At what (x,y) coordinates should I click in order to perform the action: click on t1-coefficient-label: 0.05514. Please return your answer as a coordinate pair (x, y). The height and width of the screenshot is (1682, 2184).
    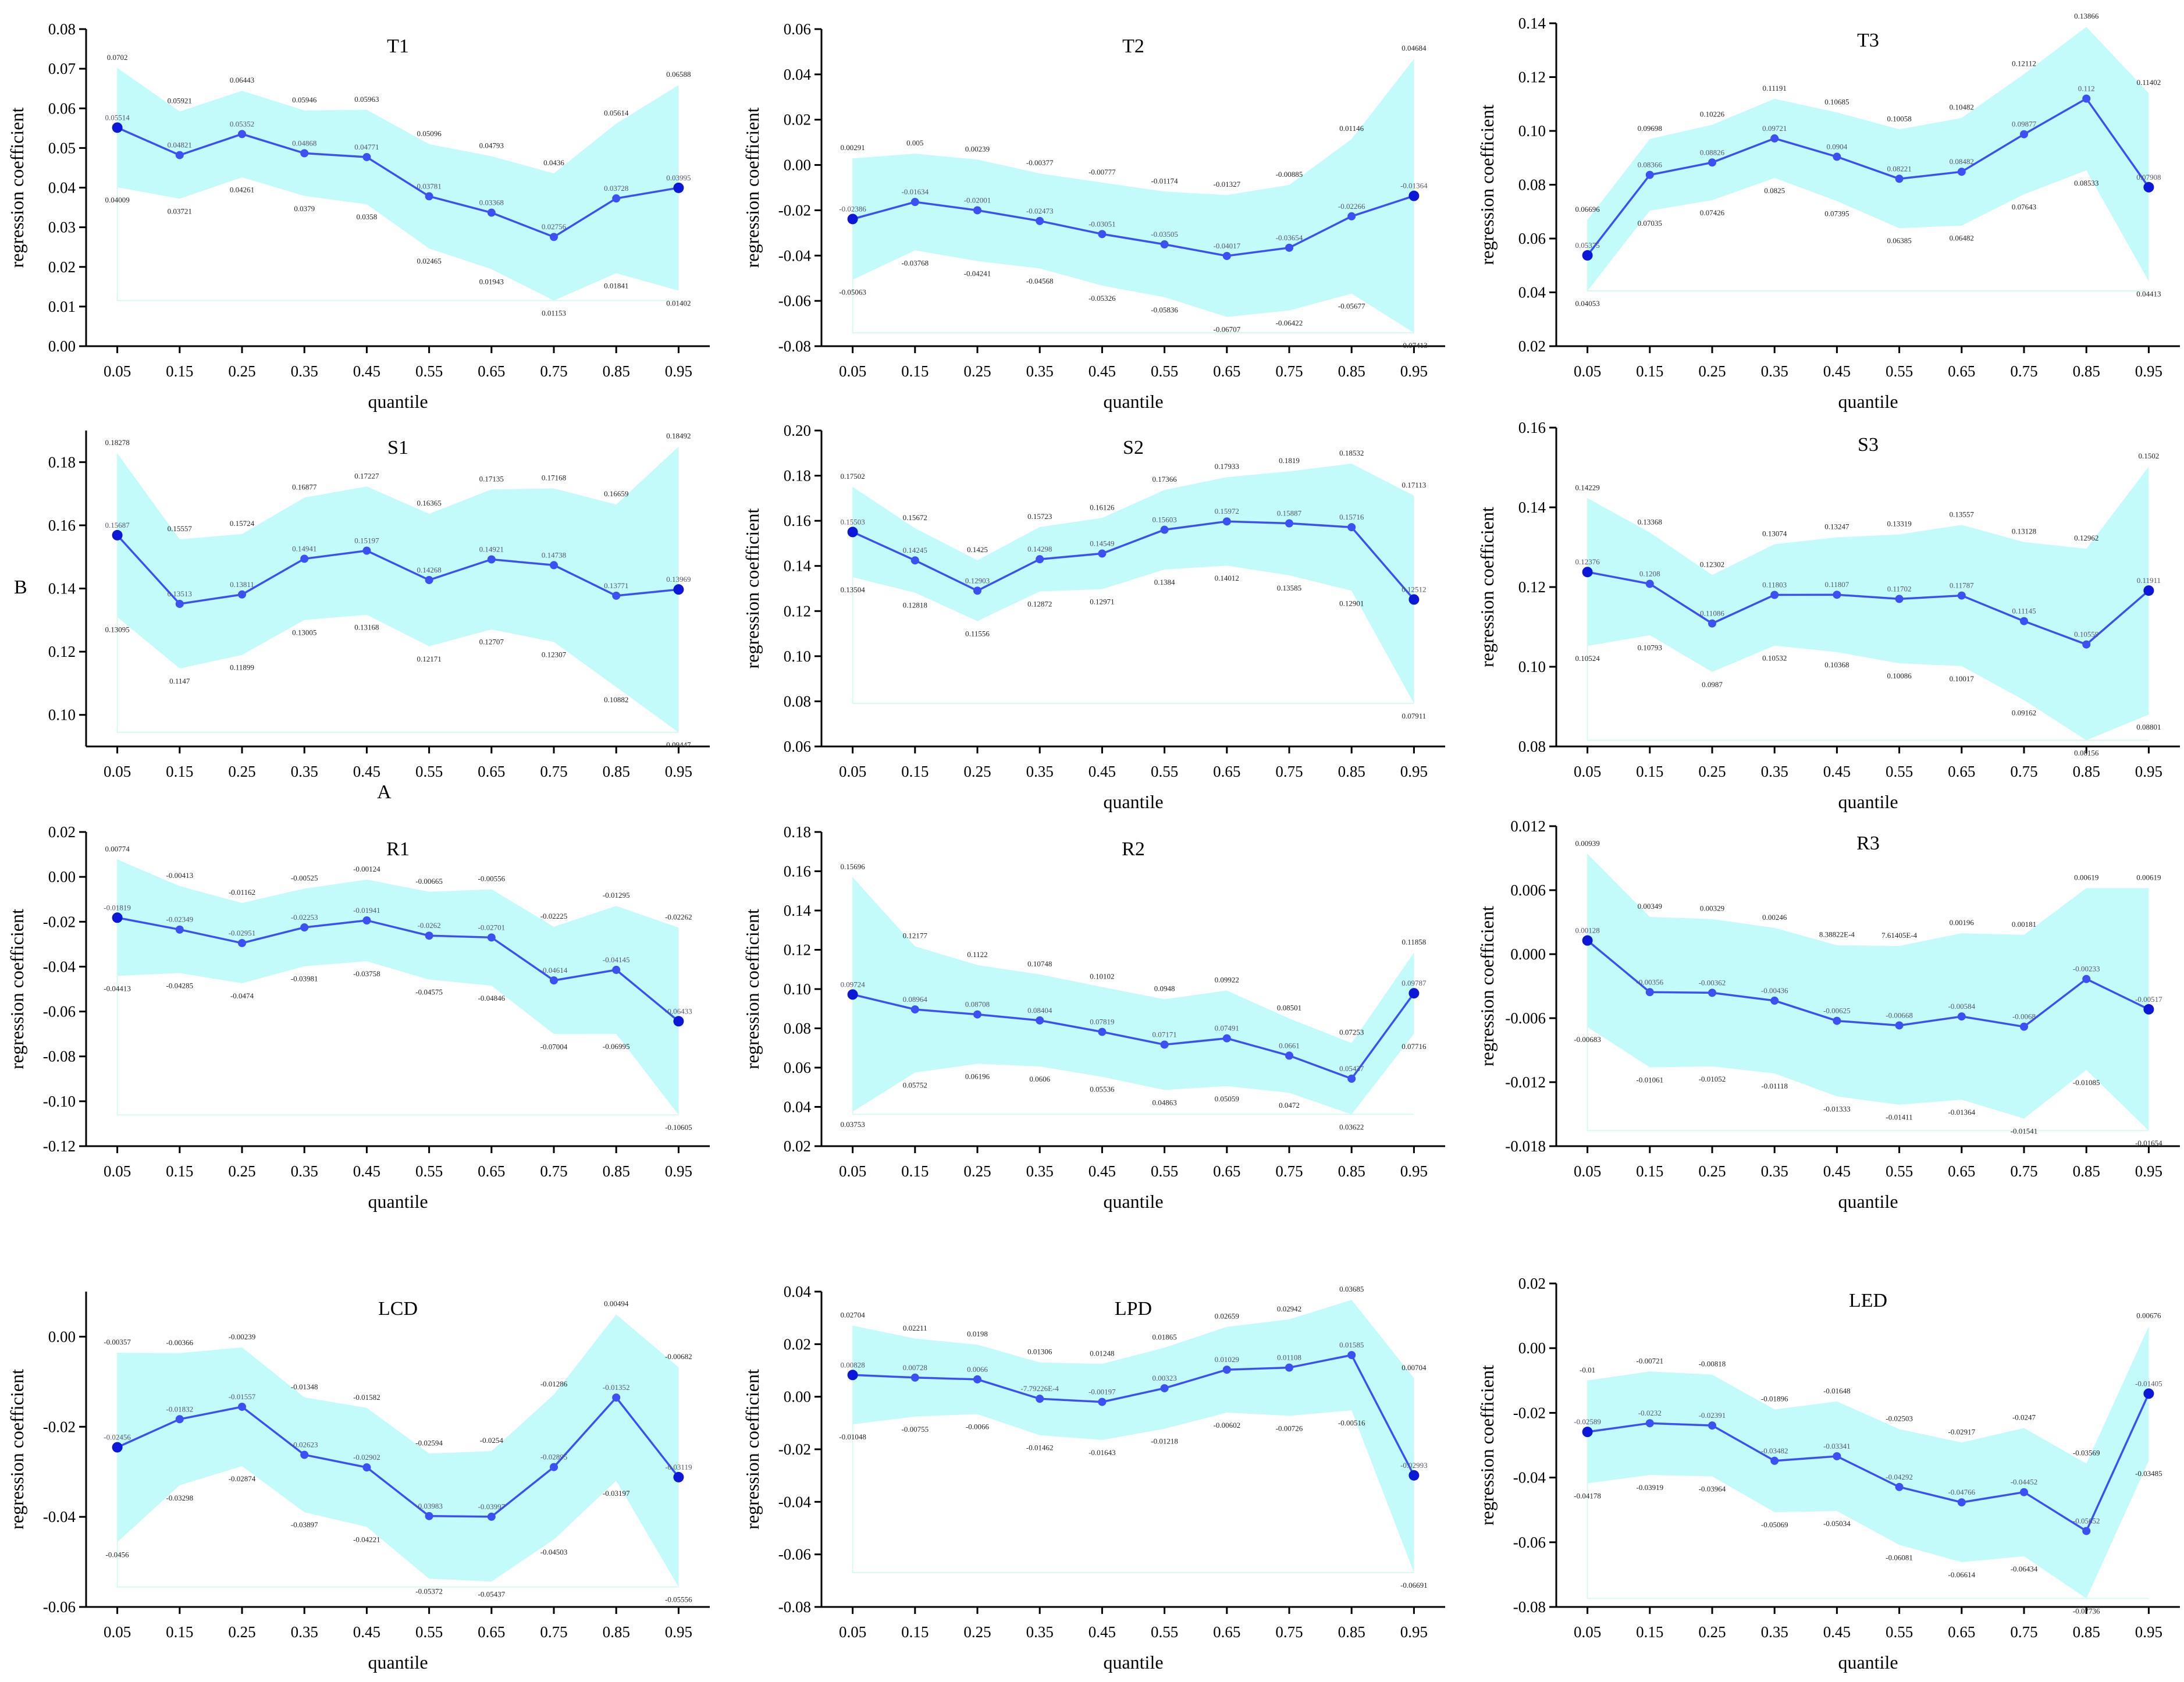
    Looking at the image, I should click on (117, 117).